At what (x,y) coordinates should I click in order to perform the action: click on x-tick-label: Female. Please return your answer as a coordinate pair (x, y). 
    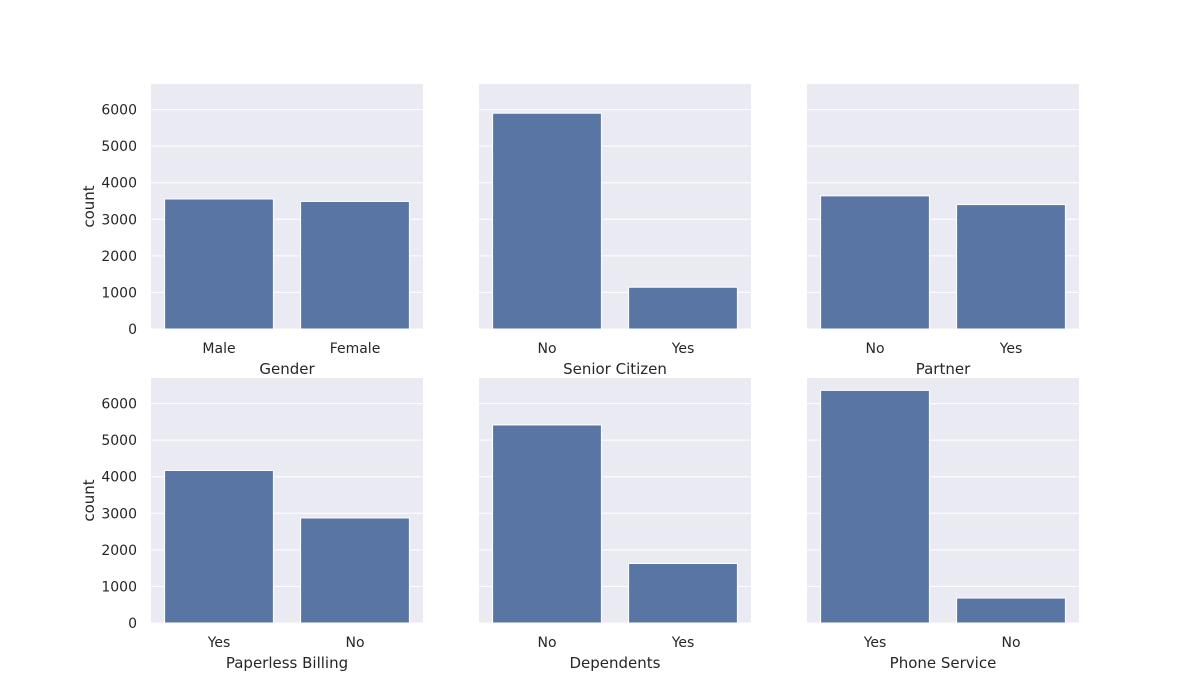
    Looking at the image, I should click on (355, 349).